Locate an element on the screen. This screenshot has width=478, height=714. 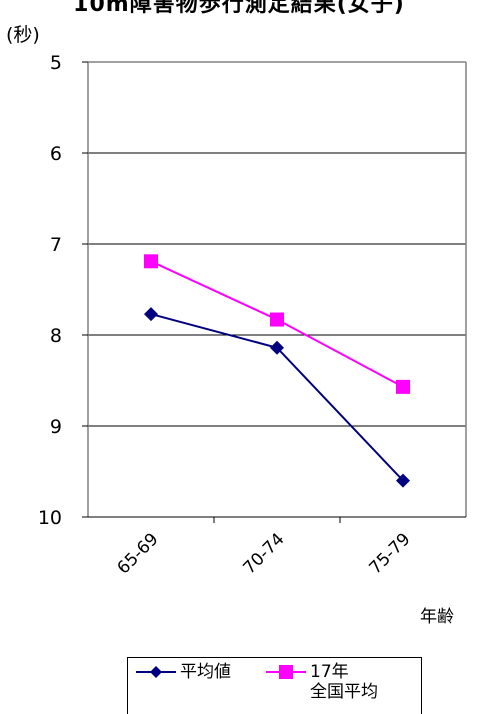
y-tick-label: 8 is located at coordinates (56, 336).